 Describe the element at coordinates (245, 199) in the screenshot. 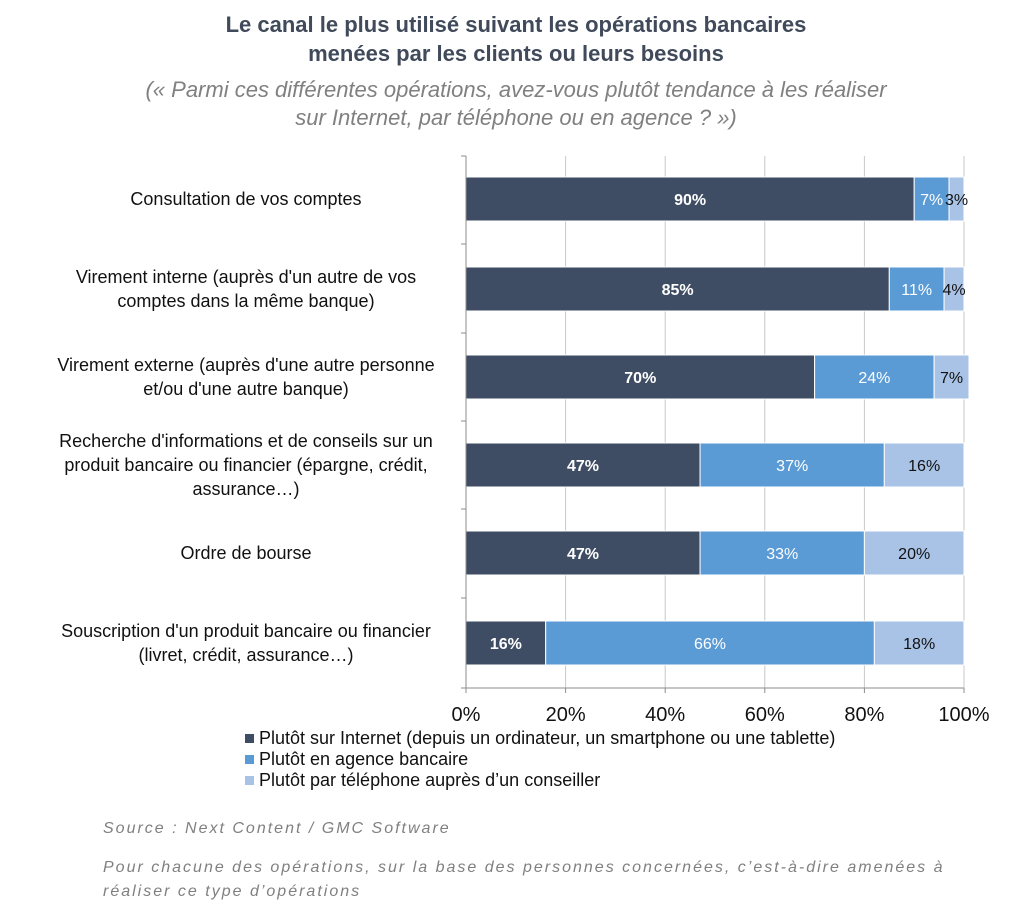

I see `category-label: Consultation de vos comptes` at that location.